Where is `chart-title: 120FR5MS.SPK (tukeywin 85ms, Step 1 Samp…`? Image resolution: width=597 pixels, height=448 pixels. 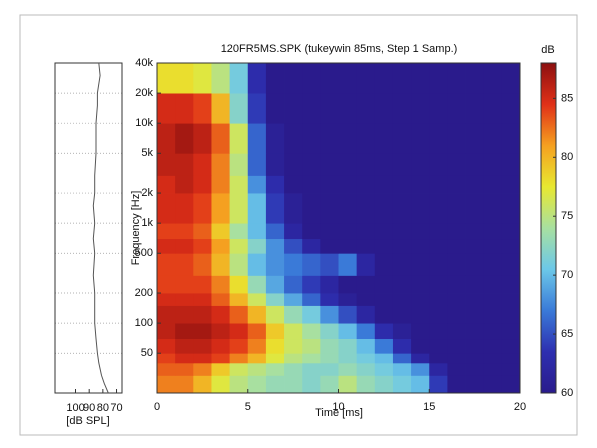
chart-title: 120FR5MS.SPK (tukeywin 85ms, Step 1 Samp… is located at coordinates (339, 49).